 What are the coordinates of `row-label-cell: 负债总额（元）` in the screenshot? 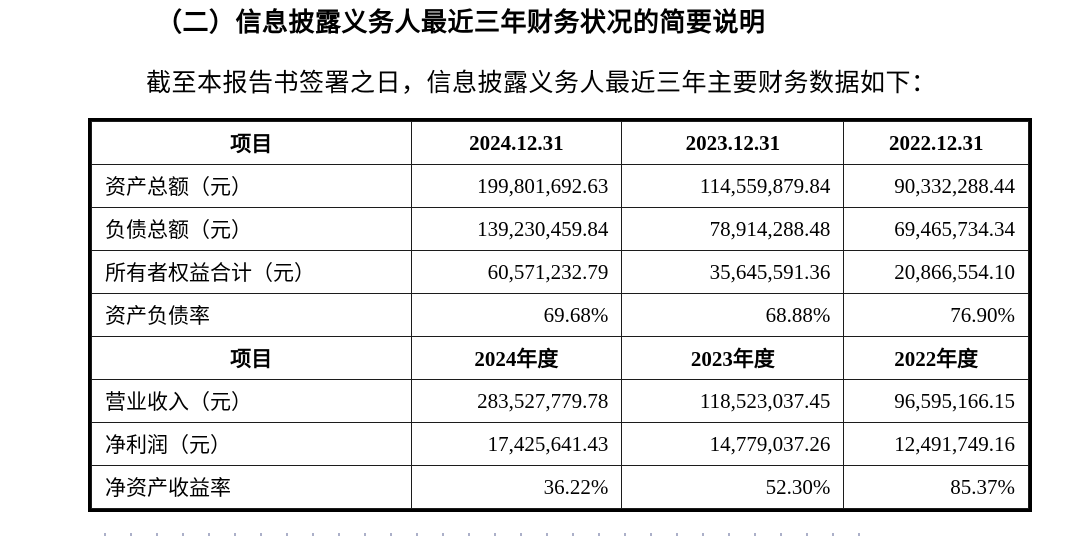 It's located at (251, 229).